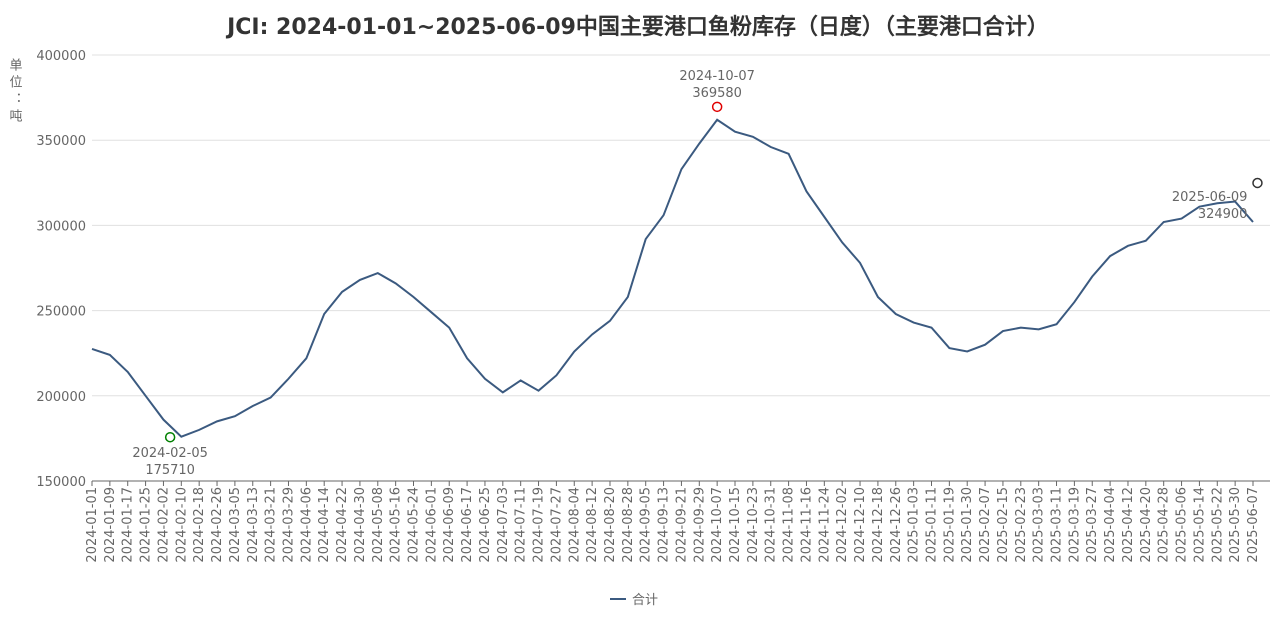  Describe the element at coordinates (217, 525) in the screenshot. I see `x-tick-label: 2024-02-26` at that location.